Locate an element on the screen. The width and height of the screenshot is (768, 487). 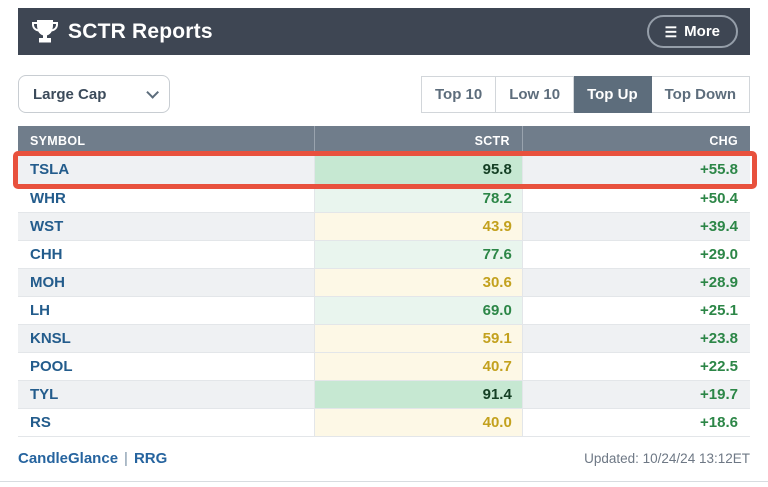
dropdown-value: Large Cap is located at coordinates (70, 94).